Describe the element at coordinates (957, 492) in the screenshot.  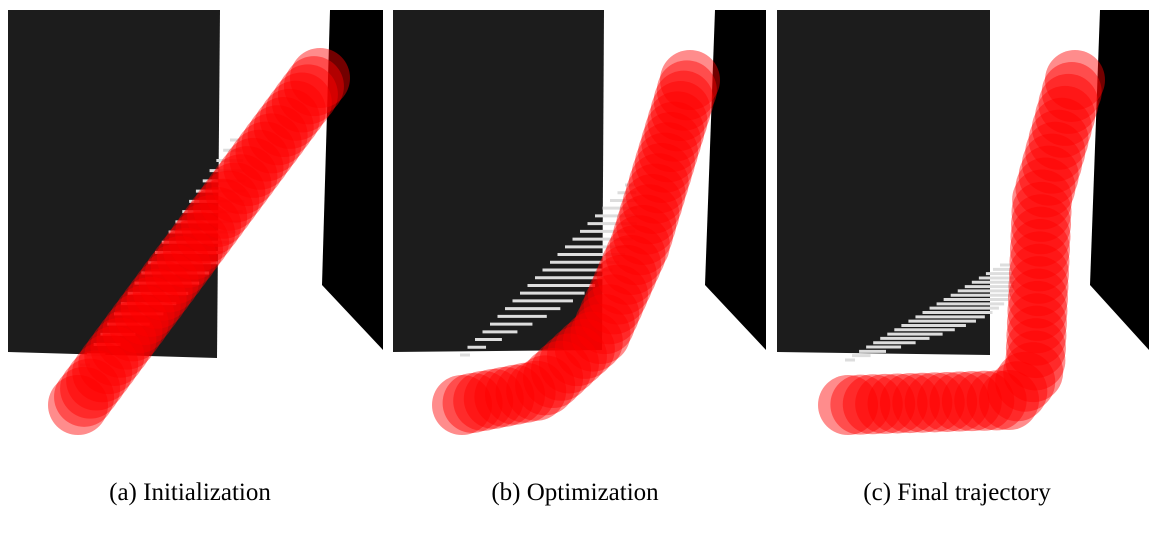
I see `caption: (c) Final trajectory` at that location.